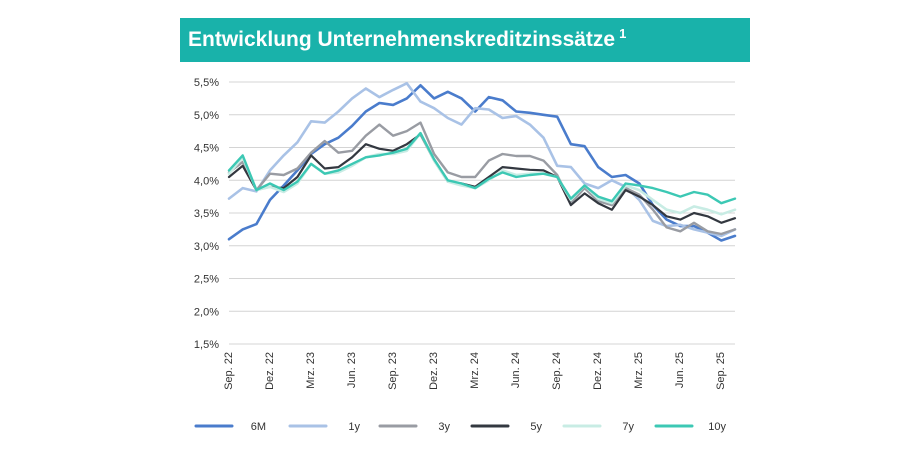 This screenshot has width=913, height=453. I want to click on title-footnote-marker: 1, so click(623, 33).